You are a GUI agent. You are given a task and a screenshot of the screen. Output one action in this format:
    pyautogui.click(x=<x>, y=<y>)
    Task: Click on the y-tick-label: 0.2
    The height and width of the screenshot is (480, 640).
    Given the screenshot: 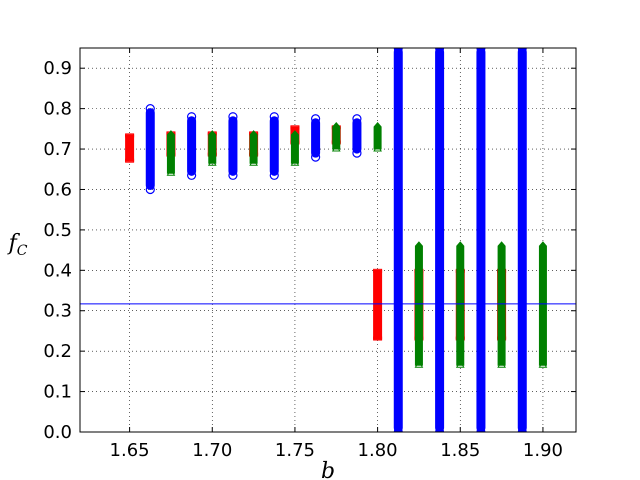 What is the action you would take?
    pyautogui.click(x=57, y=351)
    